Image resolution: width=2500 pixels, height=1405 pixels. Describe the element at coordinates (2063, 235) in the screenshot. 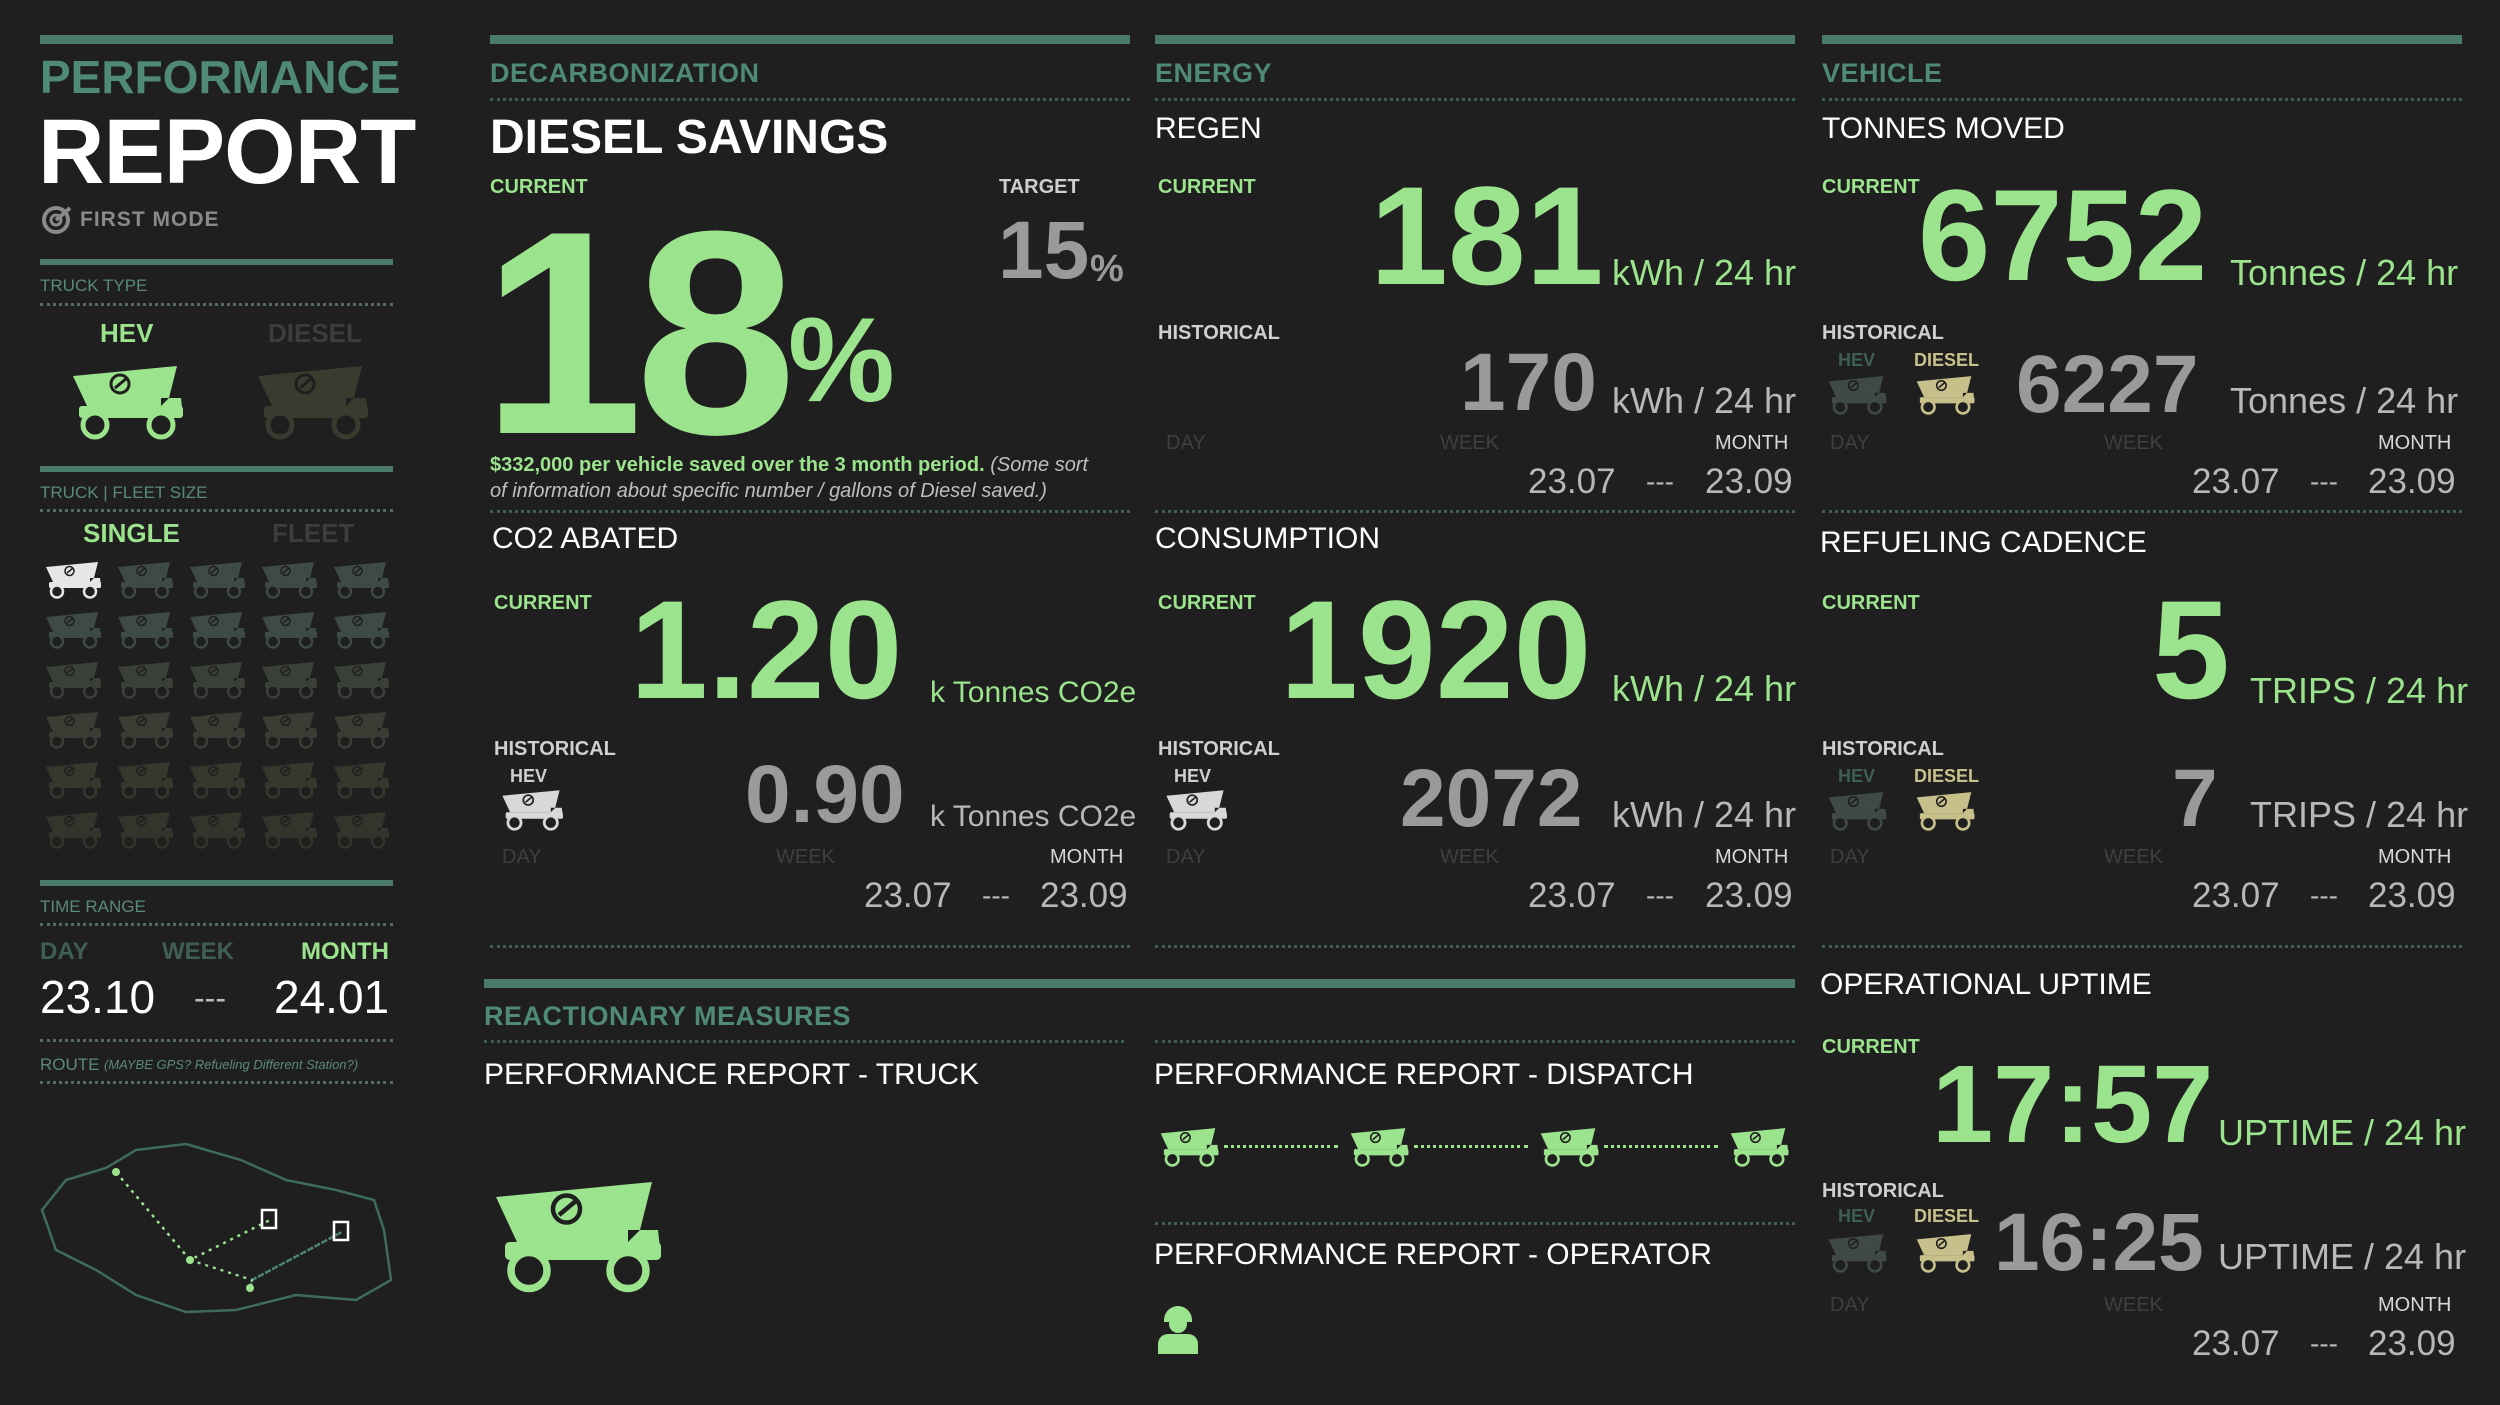

I see `tonnes-current-value: 6752` at that location.